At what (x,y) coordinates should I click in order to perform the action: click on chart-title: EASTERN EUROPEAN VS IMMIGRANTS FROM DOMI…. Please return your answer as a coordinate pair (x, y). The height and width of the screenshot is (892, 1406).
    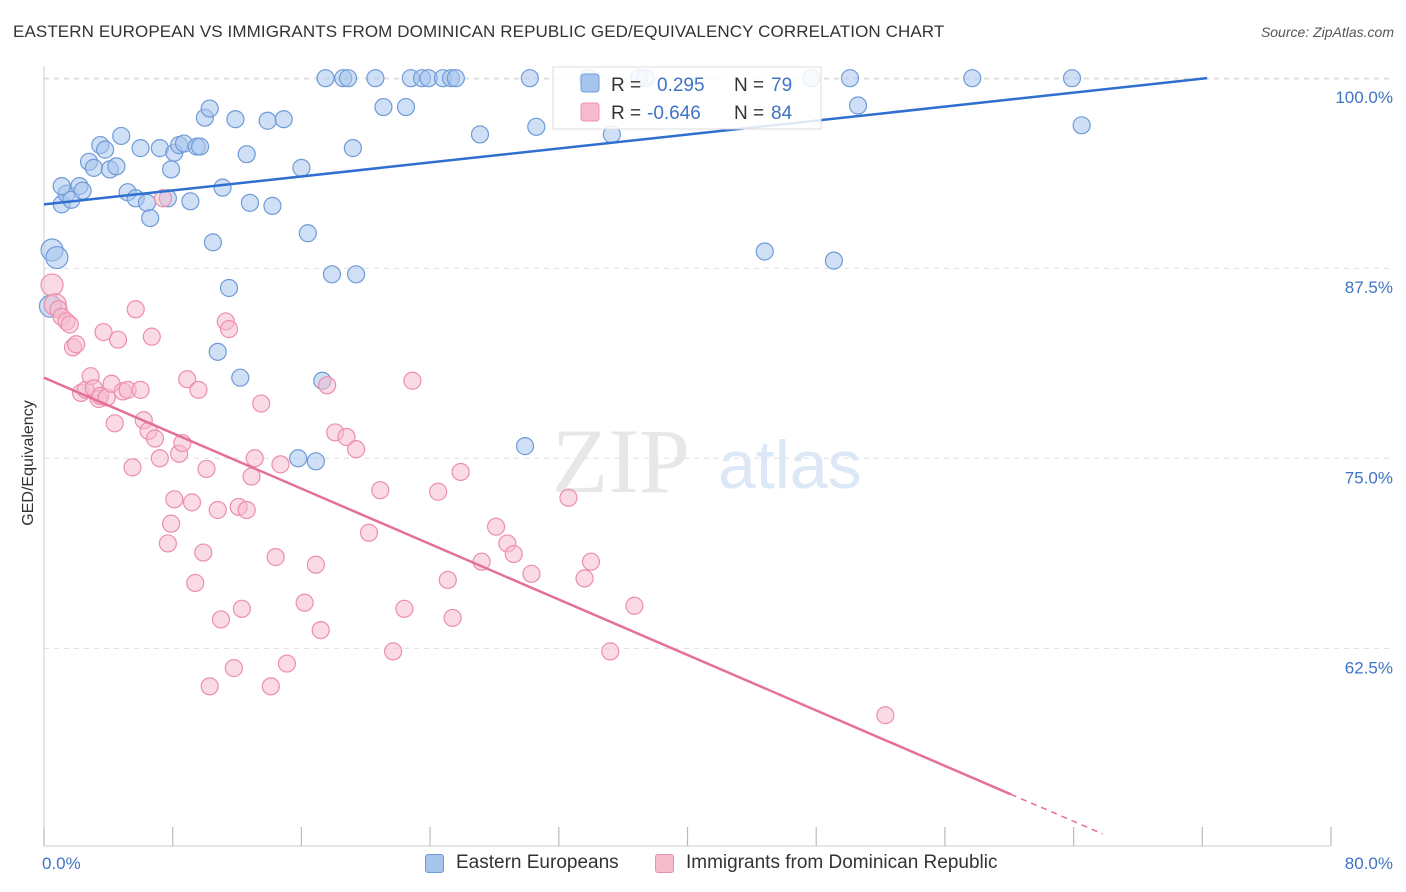
    Looking at the image, I should click on (479, 31).